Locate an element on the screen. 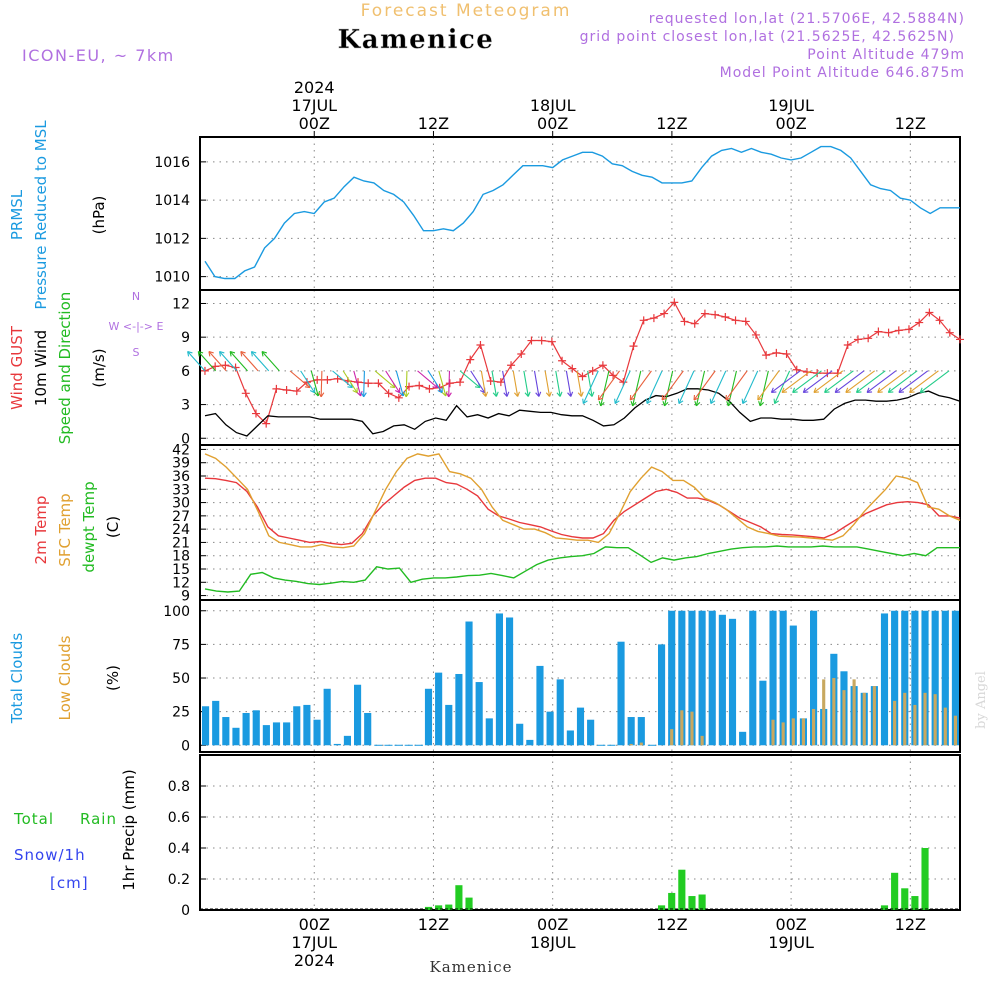 The image size is (1000, 1000). y-tick-label: 100 is located at coordinates (176, 612).